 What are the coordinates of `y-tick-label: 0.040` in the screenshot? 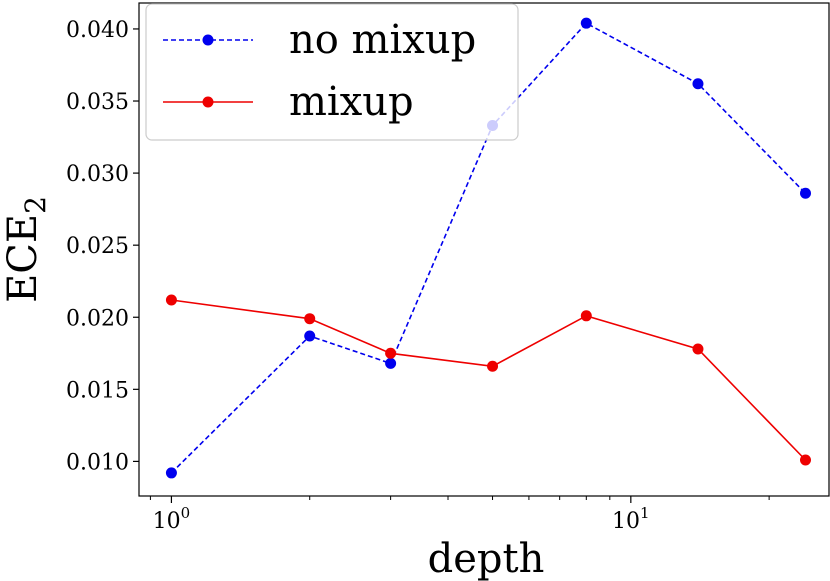 It's located at (97, 30).